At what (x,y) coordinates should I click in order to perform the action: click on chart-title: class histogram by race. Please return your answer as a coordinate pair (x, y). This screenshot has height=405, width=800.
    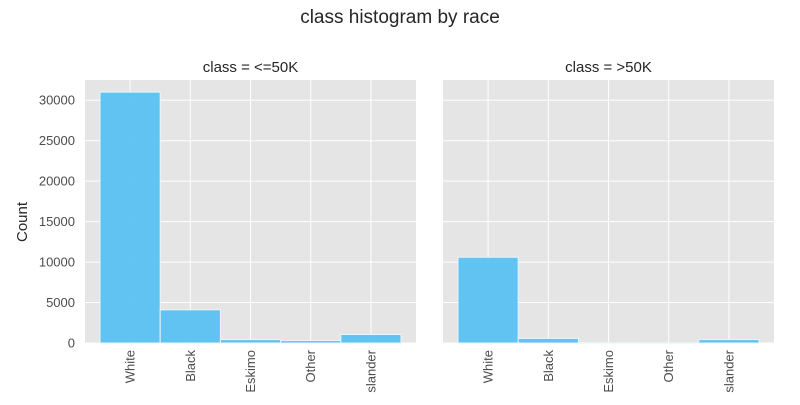
    Looking at the image, I should click on (400, 17).